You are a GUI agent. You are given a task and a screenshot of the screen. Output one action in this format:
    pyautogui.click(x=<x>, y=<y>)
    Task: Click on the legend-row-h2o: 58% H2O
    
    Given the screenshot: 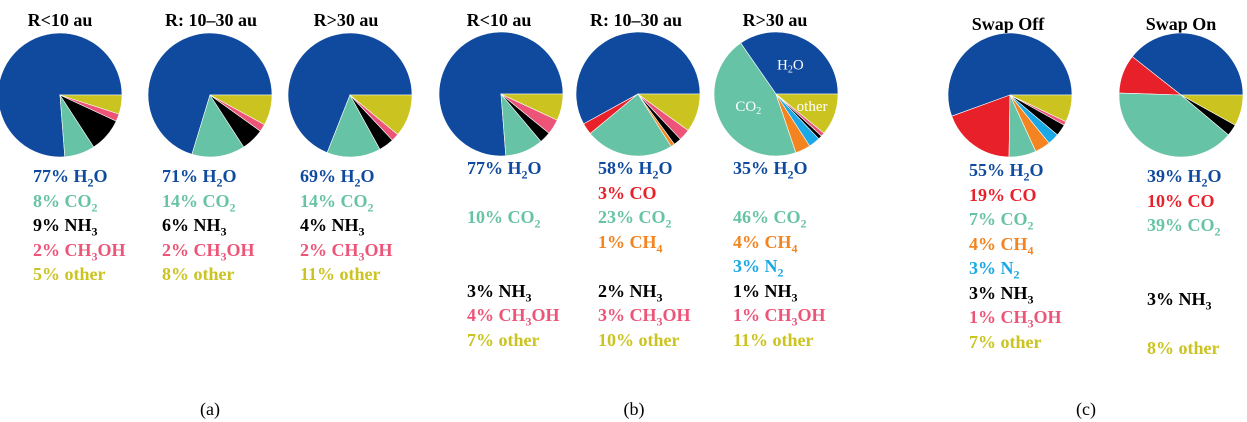 What is the action you would take?
    pyautogui.click(x=635, y=170)
    